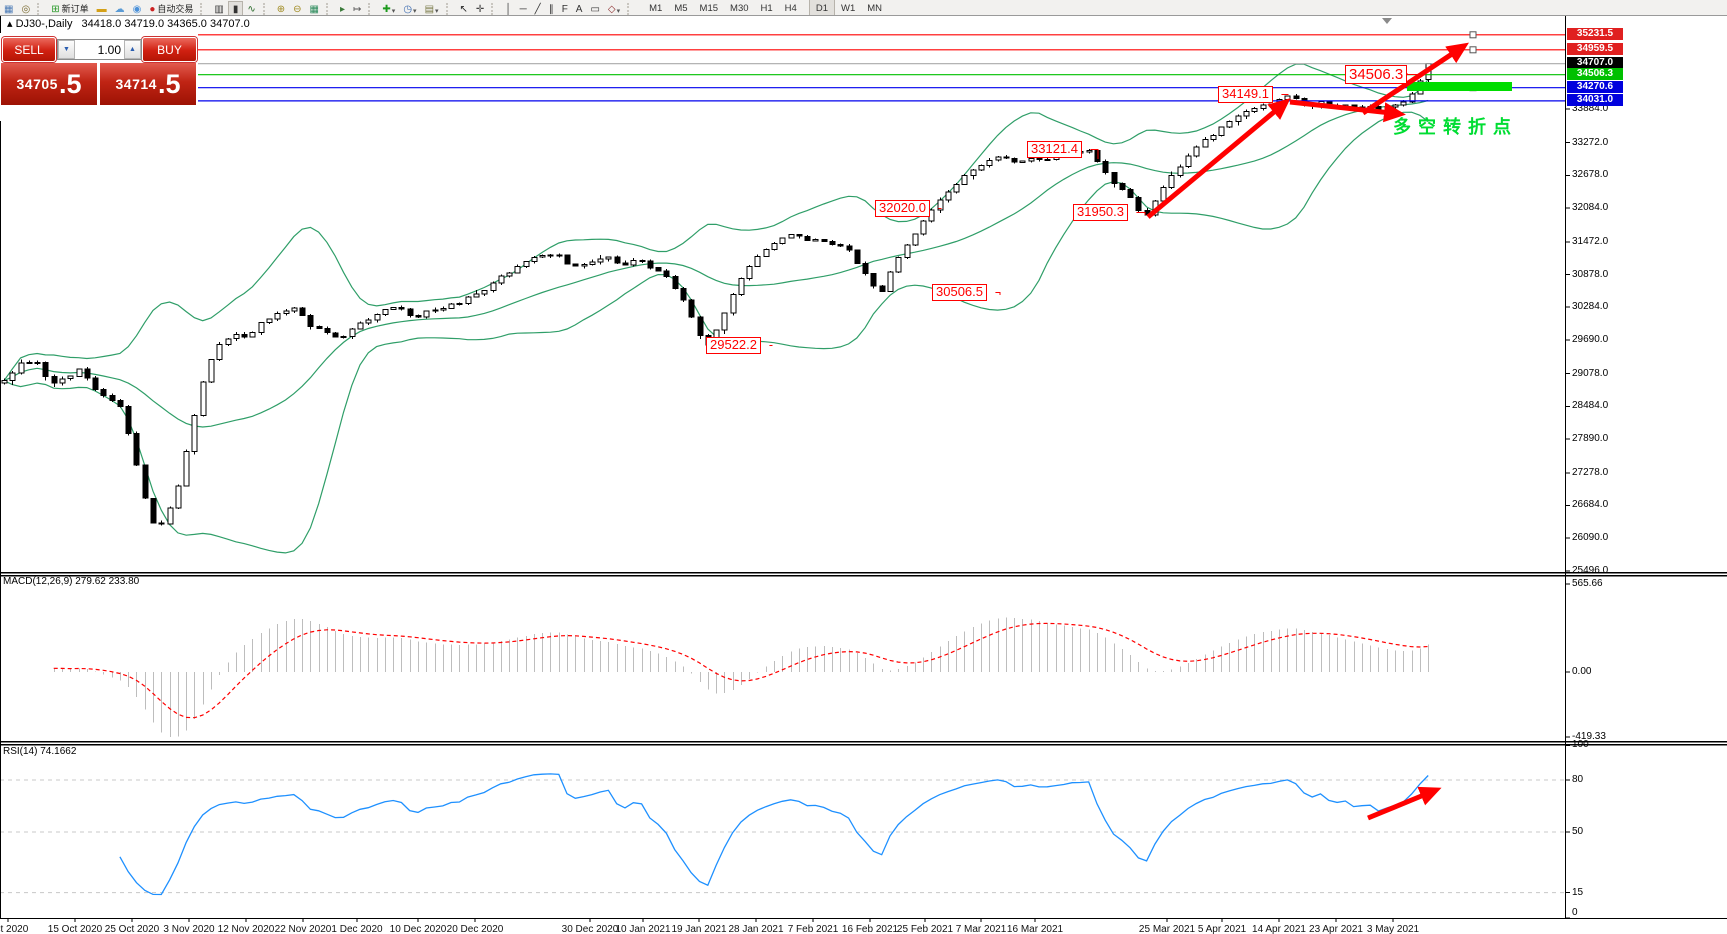 Image resolution: width=1727 pixels, height=934 pixels. What do you see at coordinates (594, 8) in the screenshot?
I see `label-icon: ▭` at bounding box center [594, 8].